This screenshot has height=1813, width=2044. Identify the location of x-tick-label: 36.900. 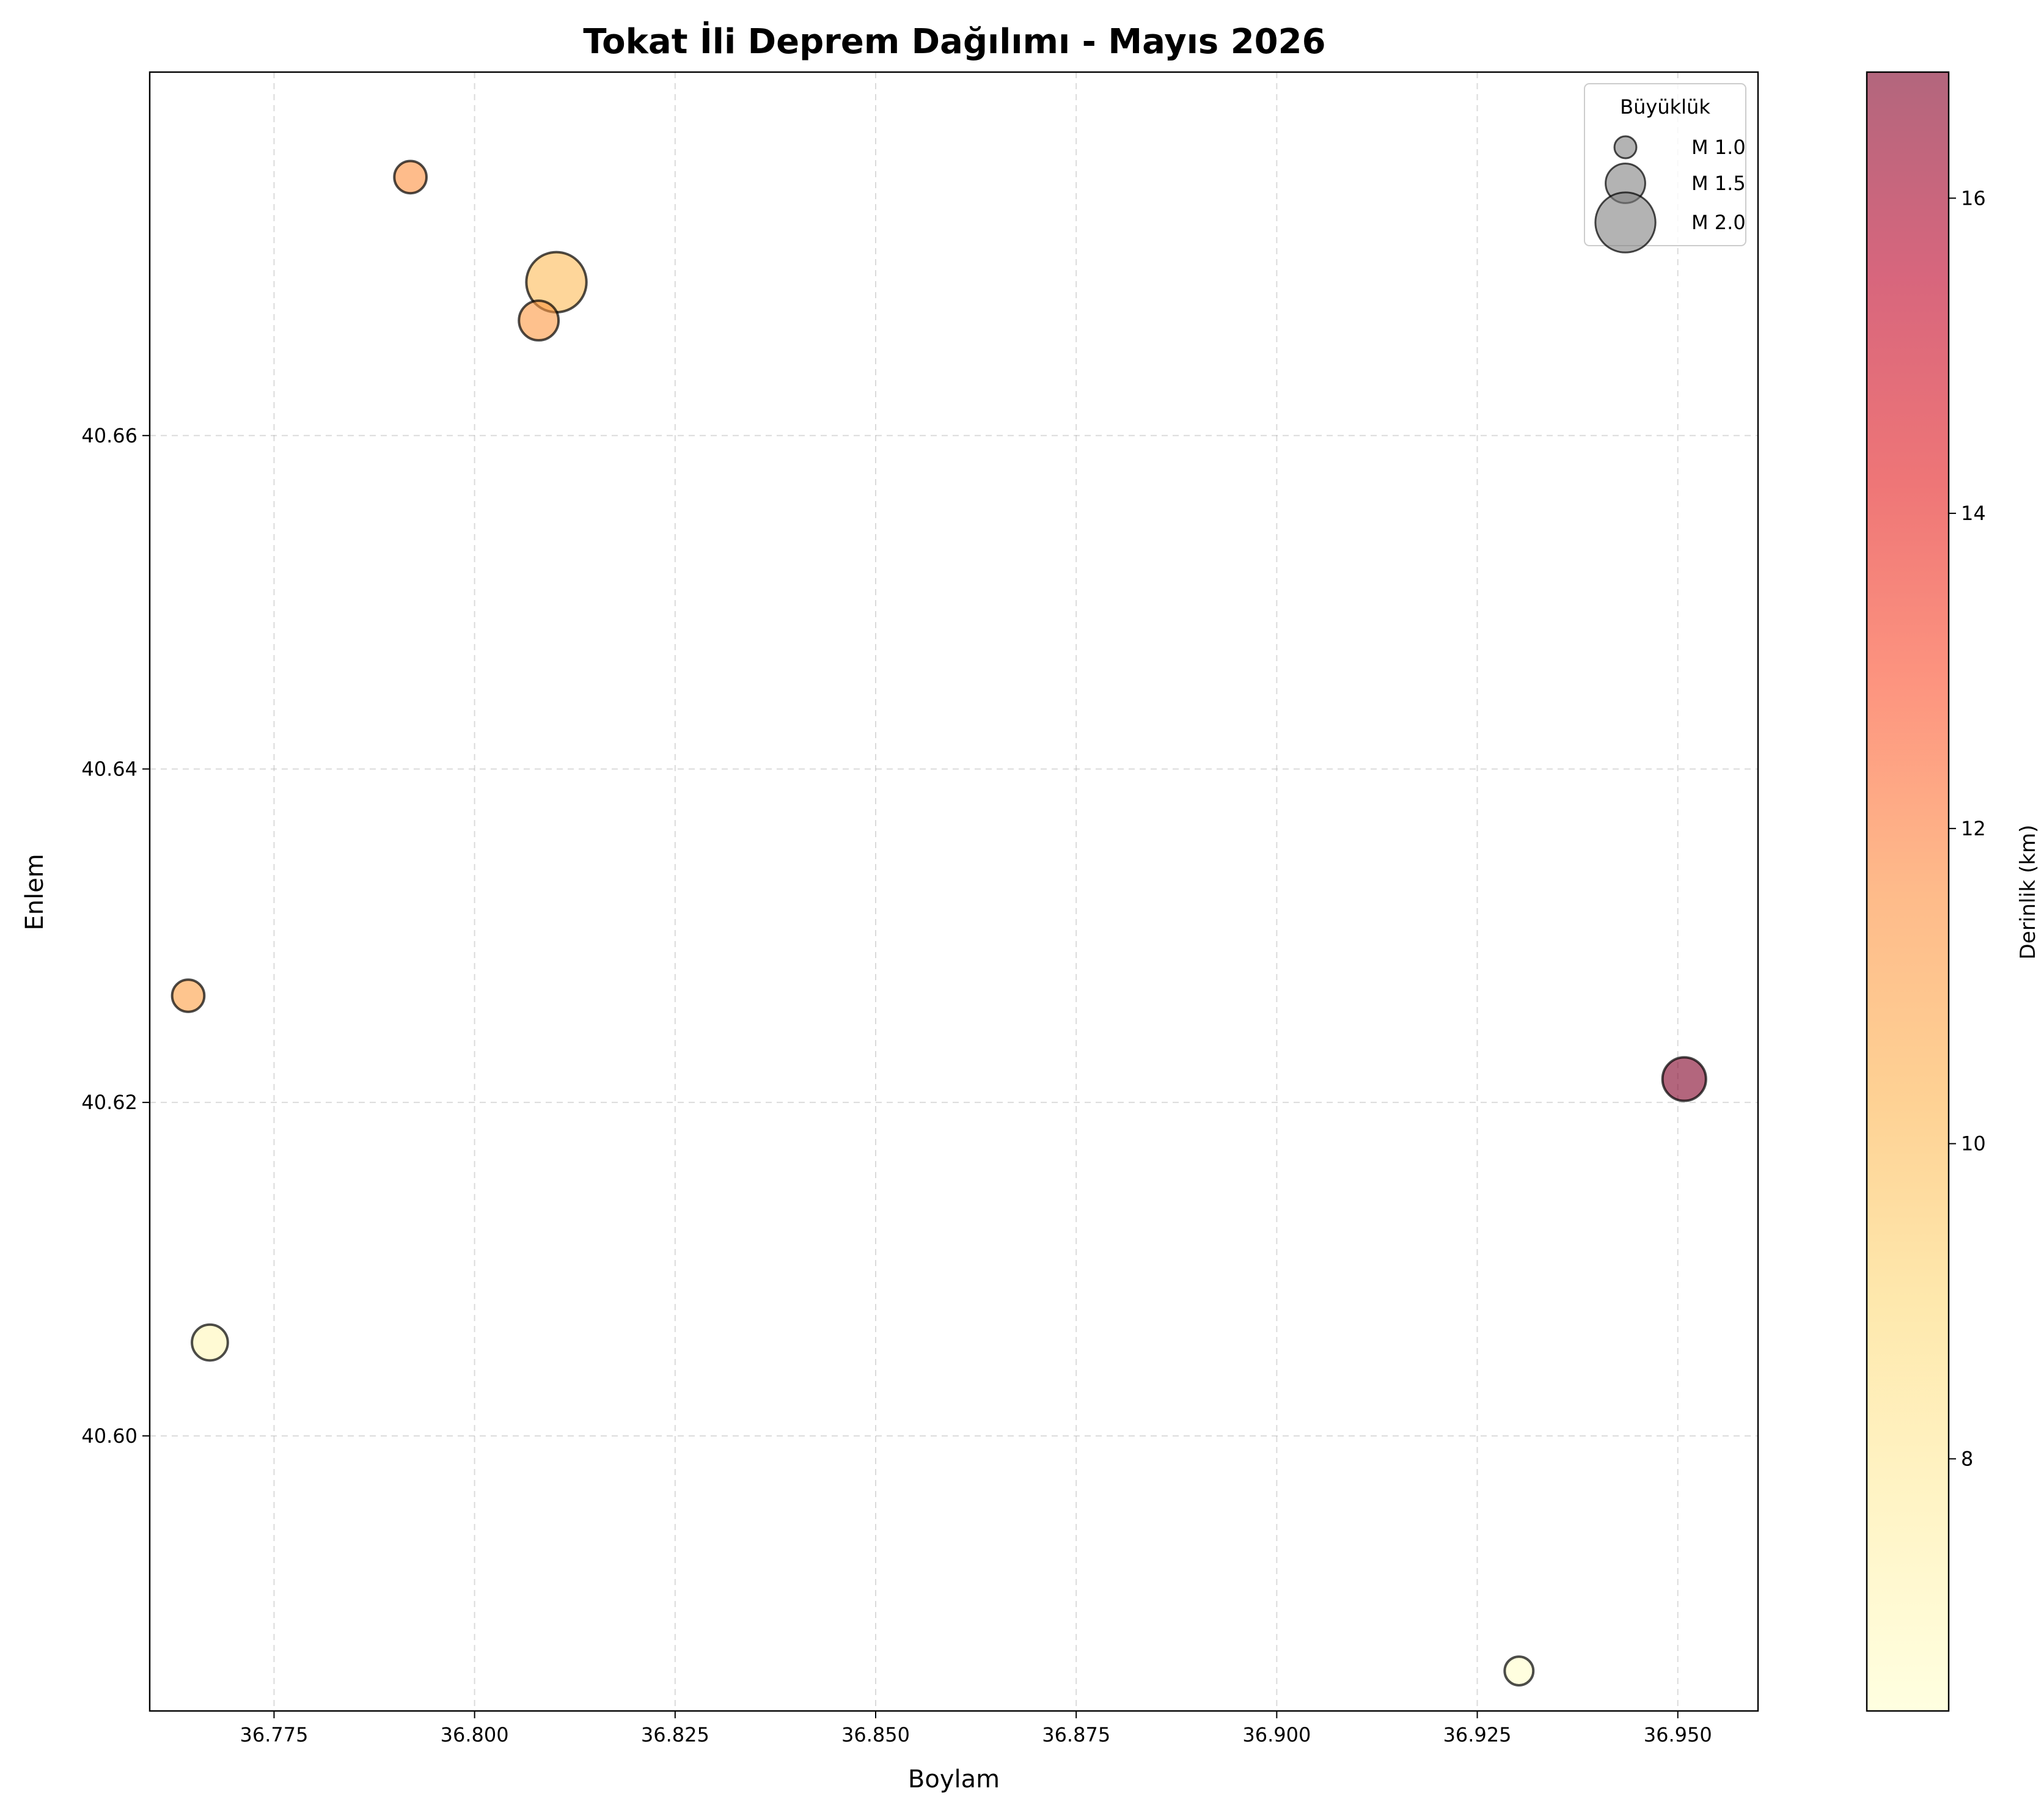
(1276, 1734).